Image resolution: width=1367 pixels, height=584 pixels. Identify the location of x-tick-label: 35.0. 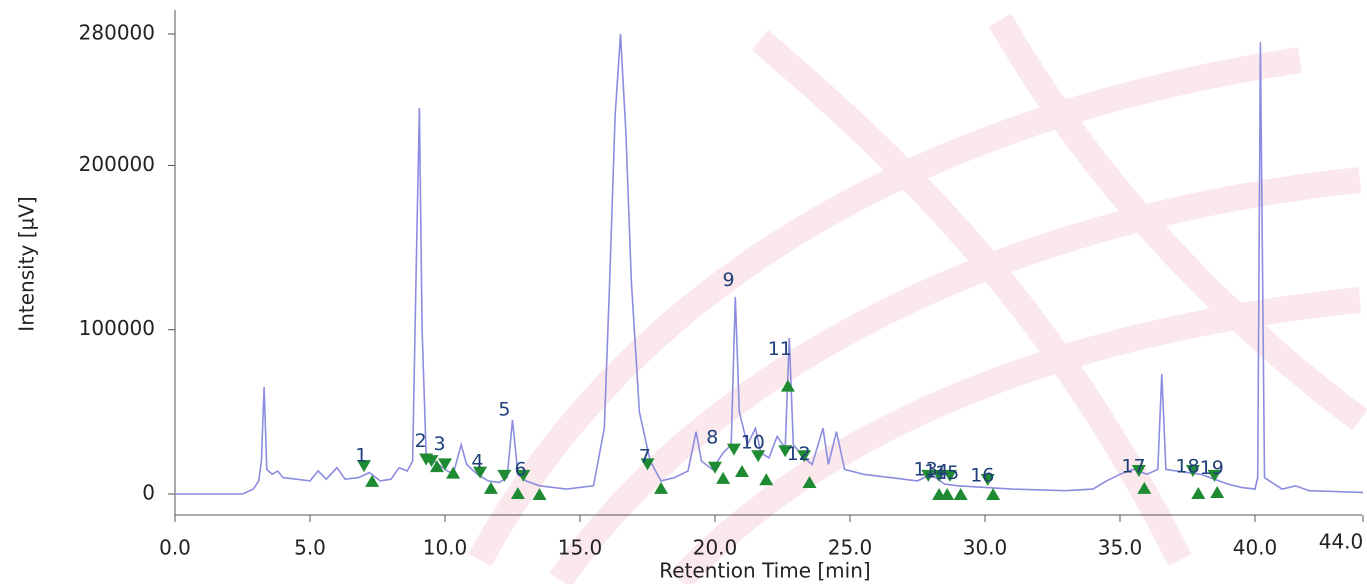
(1120, 548).